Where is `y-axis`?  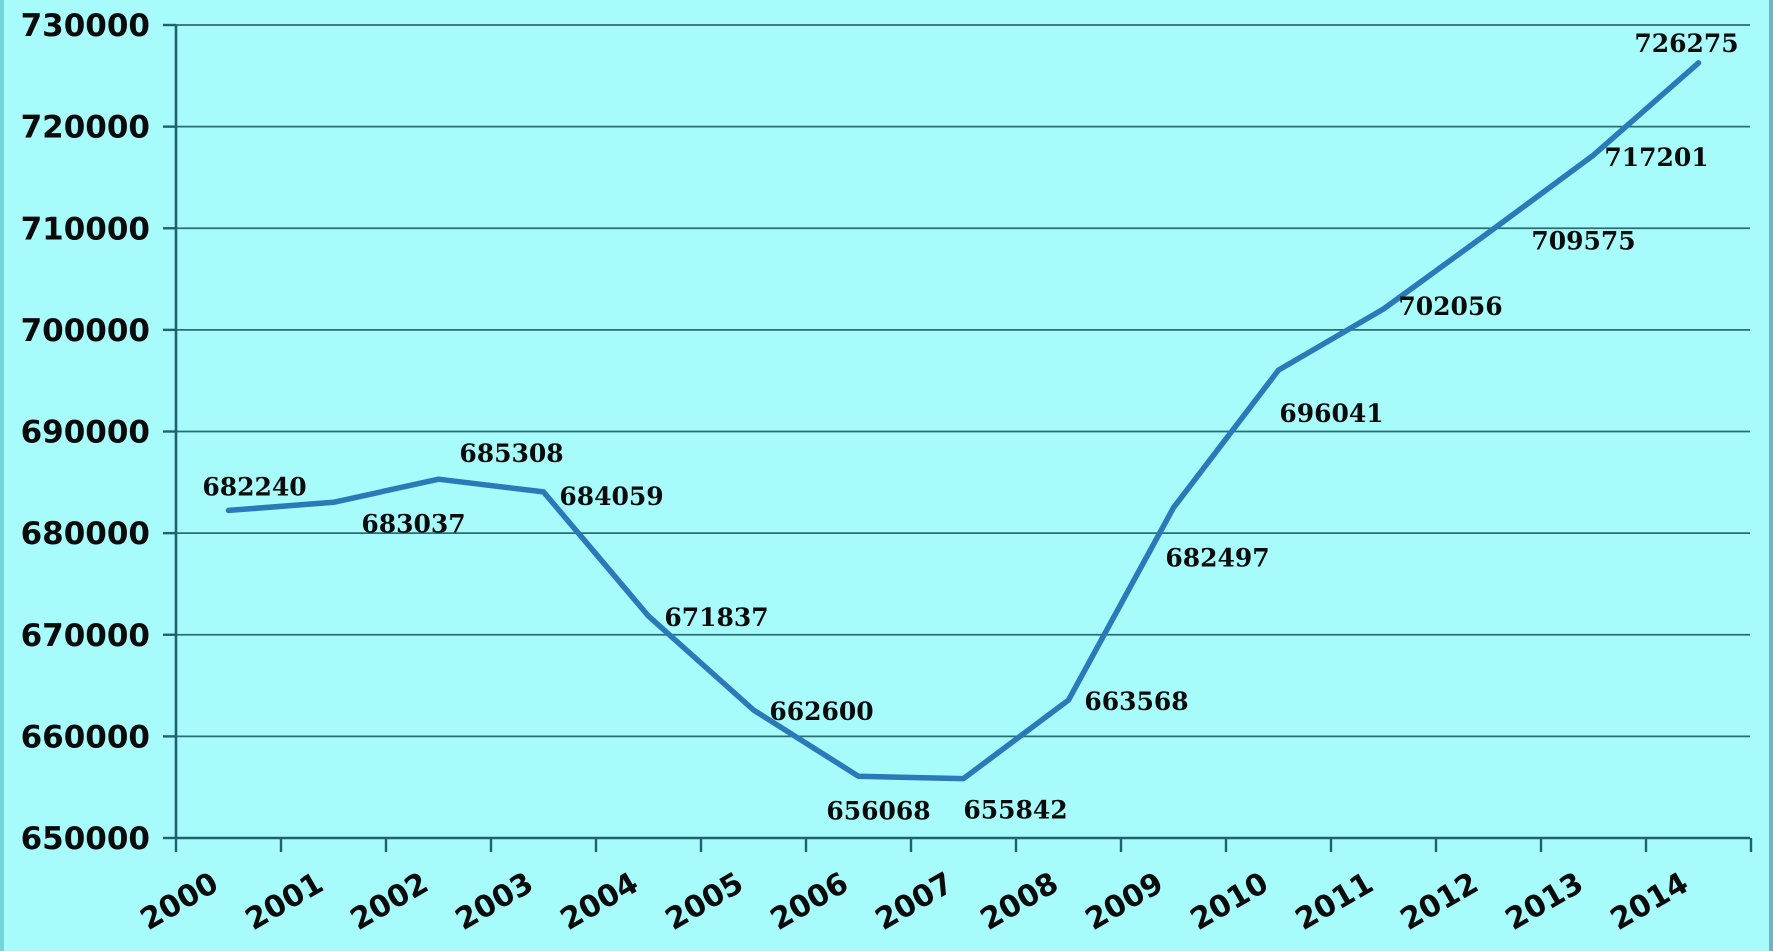
y-axis is located at coordinates (170, 431).